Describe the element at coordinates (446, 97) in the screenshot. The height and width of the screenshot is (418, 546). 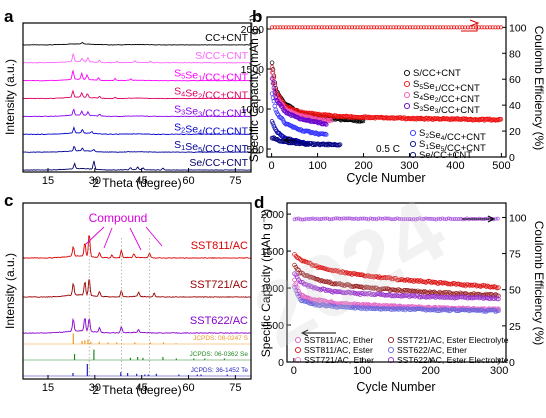
I see `b-legend-label-2: S4Se2/CC+CNT` at that location.